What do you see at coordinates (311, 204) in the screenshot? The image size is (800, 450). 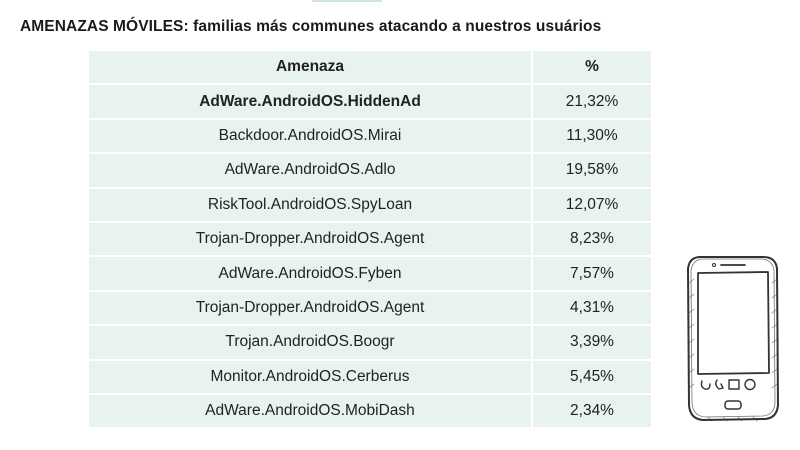 I see `threat-name: RiskTool.AndroidOS.SpyLoan` at bounding box center [311, 204].